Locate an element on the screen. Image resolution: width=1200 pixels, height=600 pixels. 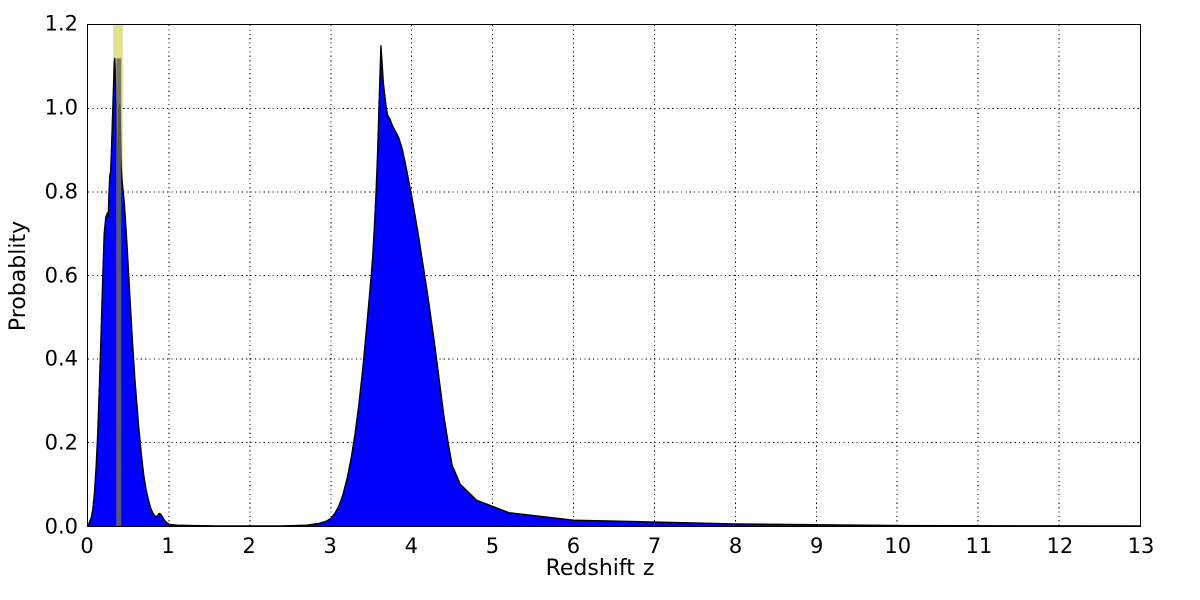
y-tick-label: 0.2 is located at coordinates (61, 442).